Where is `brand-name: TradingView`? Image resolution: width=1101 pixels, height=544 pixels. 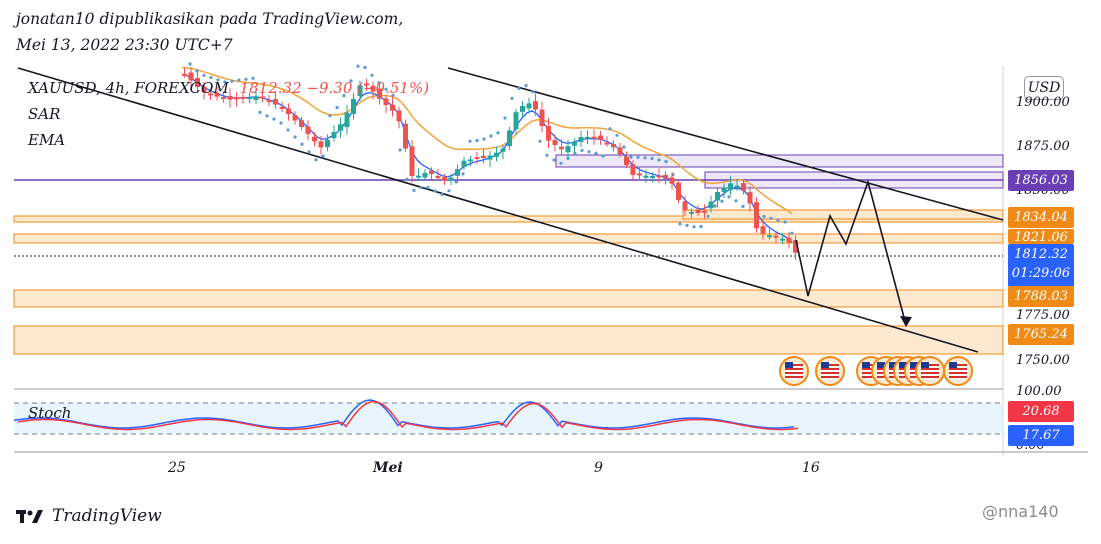
brand-name: TradingView is located at coordinates (107, 516).